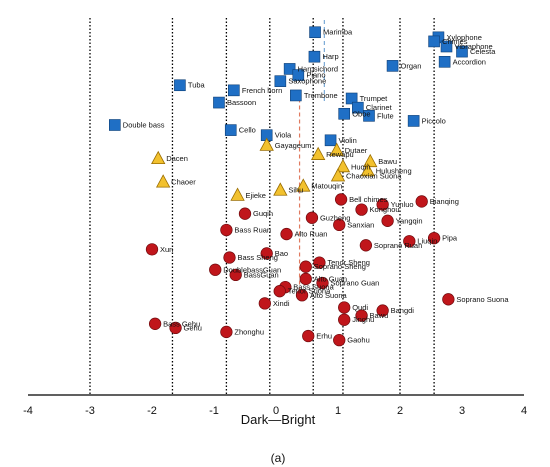 Image resolution: width=550 pixels, height=467 pixels. What do you see at coordinates (409, 220) in the screenshot?
I see `point-label: Yangqin` at bounding box center [409, 220].